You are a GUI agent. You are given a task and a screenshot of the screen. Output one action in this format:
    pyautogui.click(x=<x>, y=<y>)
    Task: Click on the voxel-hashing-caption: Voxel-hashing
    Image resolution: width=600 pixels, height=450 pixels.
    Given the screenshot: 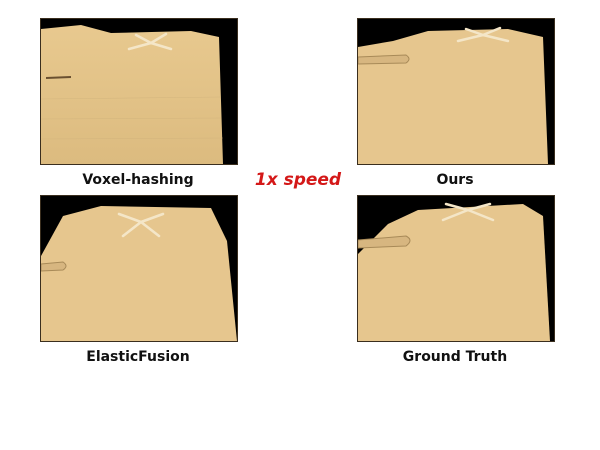 What is the action you would take?
    pyautogui.click(x=138, y=180)
    